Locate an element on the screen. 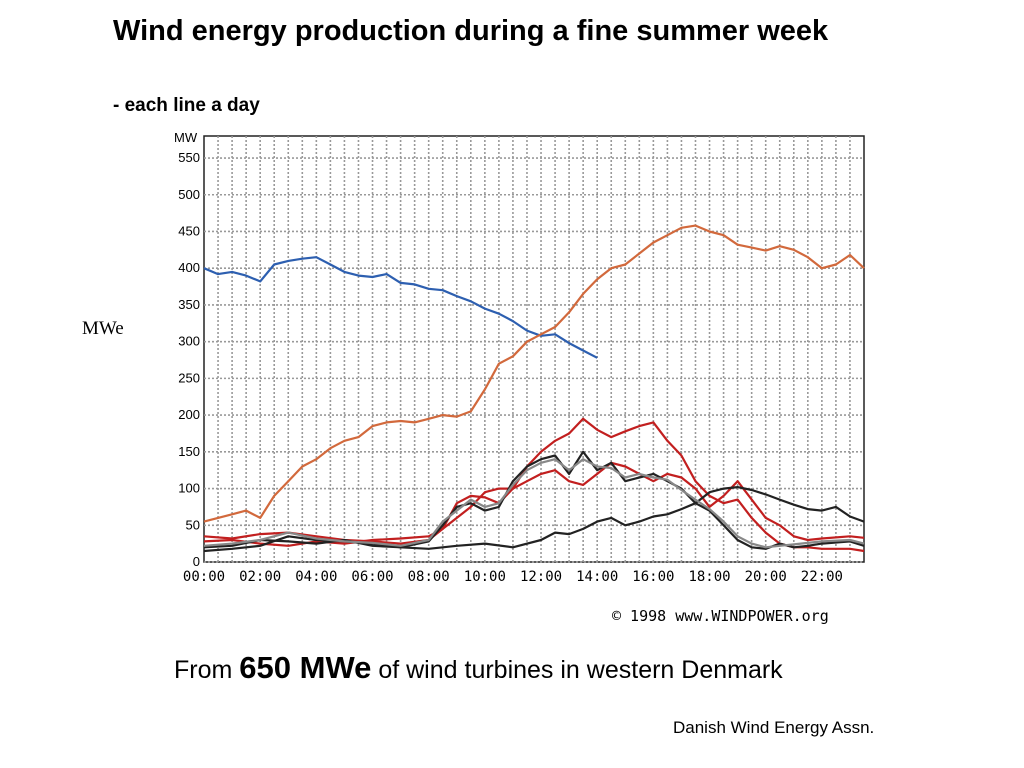  y-axis-label: MW is located at coordinates (186, 137).